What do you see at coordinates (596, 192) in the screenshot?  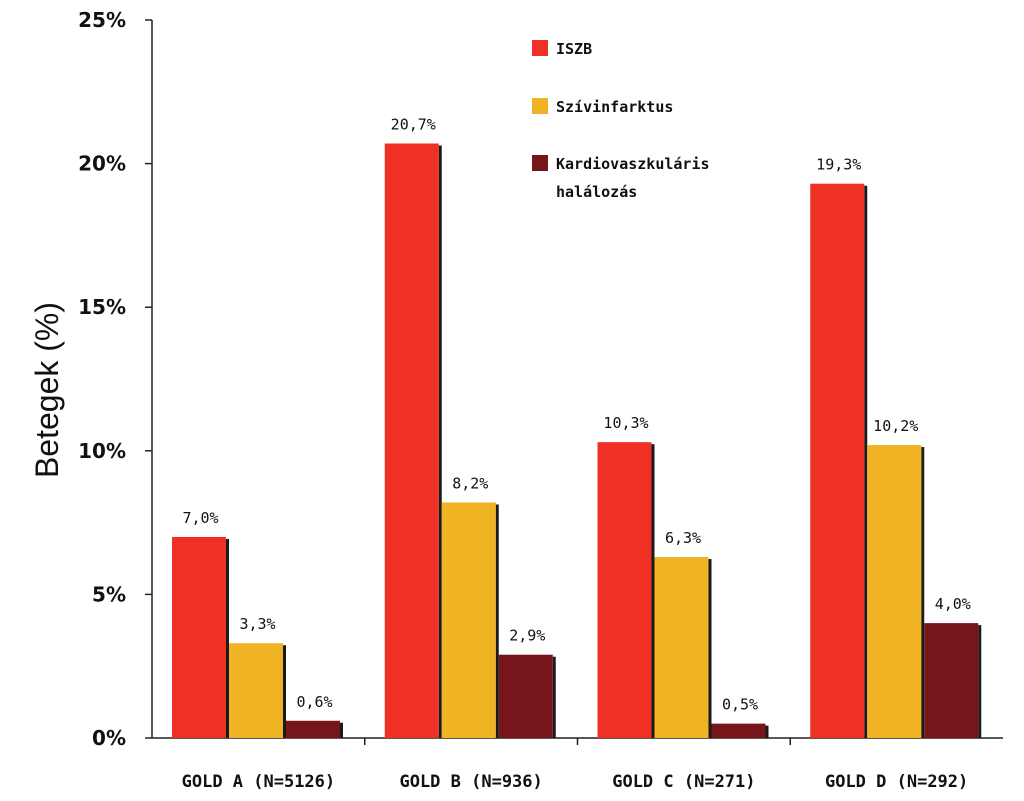 I see `legend-label: halálozás` at bounding box center [596, 192].